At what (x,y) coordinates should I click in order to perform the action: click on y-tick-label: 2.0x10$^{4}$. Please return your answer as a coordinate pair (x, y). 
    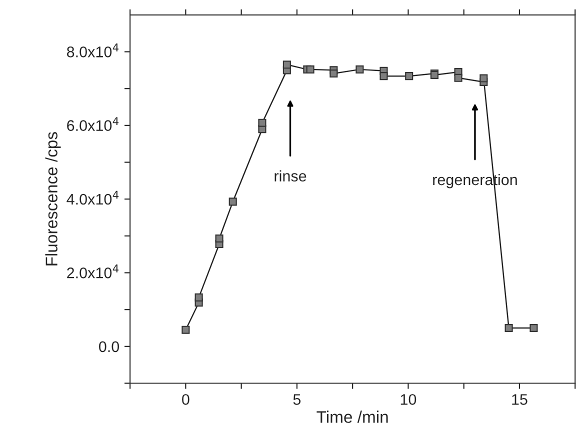
    Looking at the image, I should click on (93, 271).